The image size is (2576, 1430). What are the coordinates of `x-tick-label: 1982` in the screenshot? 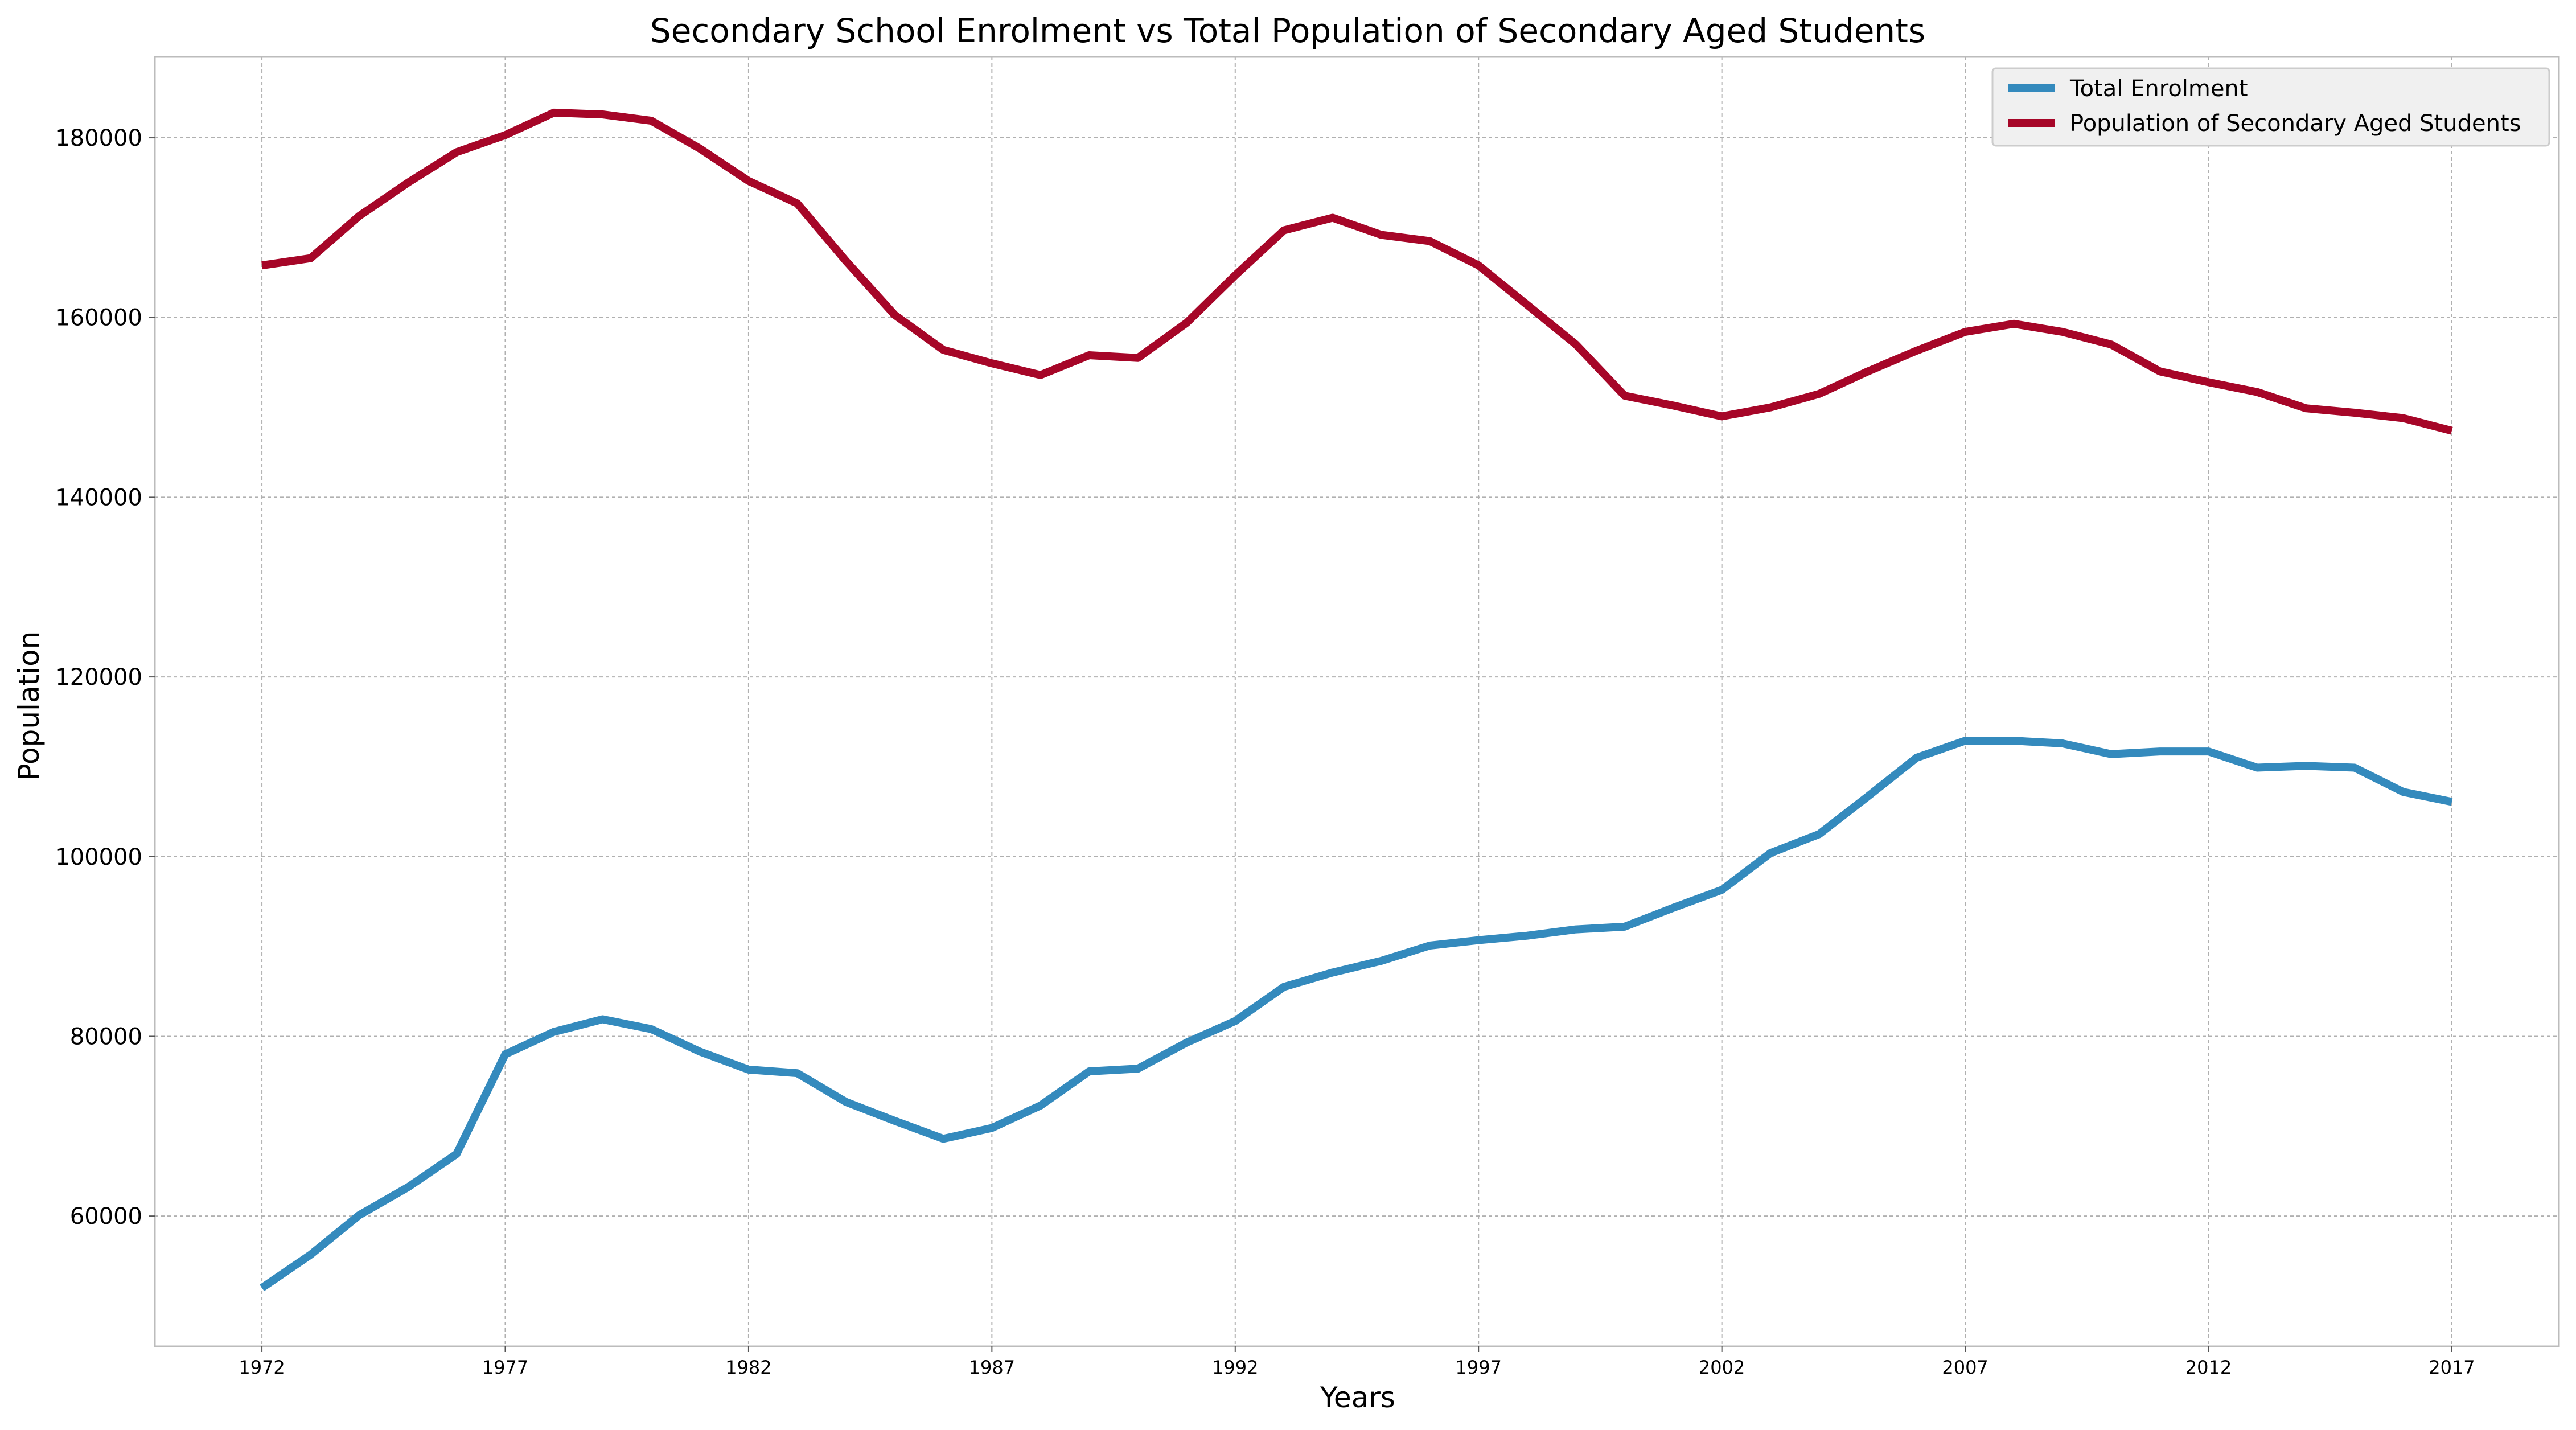 It's located at (748, 1367).